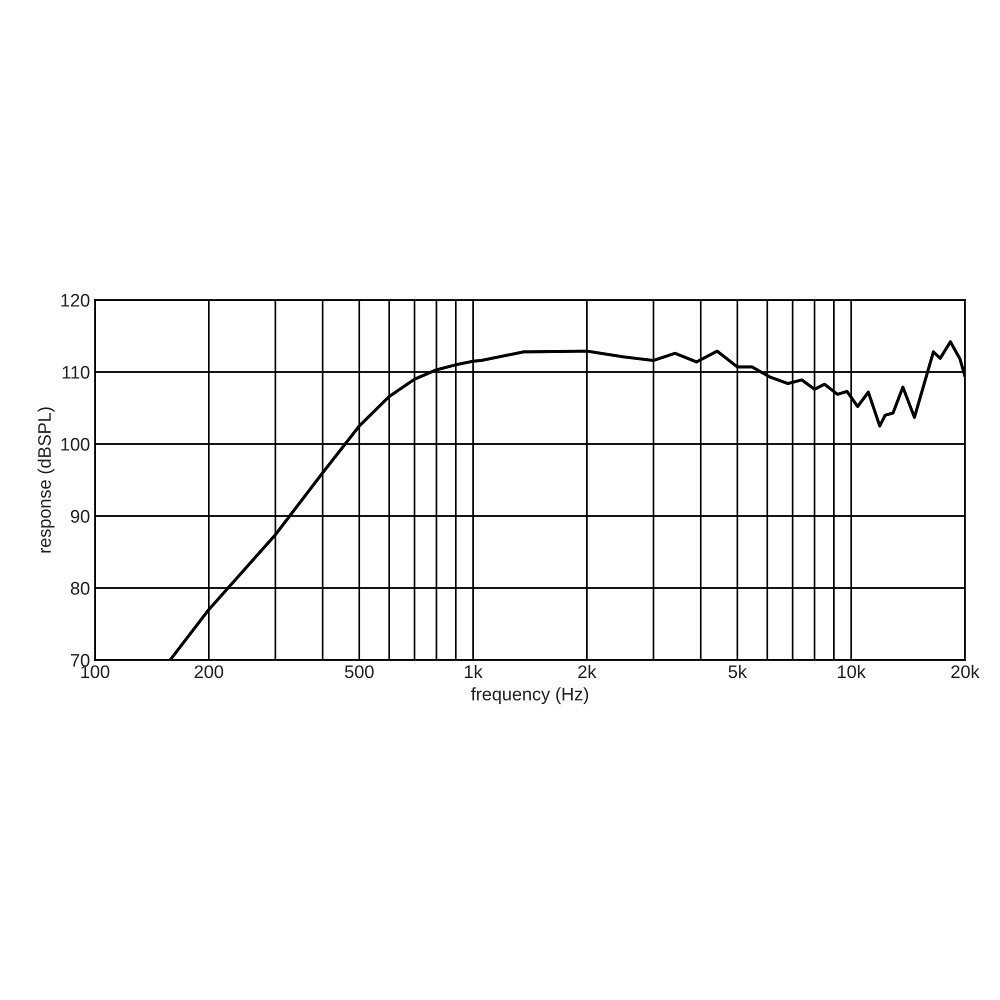 Image resolution: width=1000 pixels, height=1000 pixels. I want to click on x-tick-label: 5k, so click(737, 671).